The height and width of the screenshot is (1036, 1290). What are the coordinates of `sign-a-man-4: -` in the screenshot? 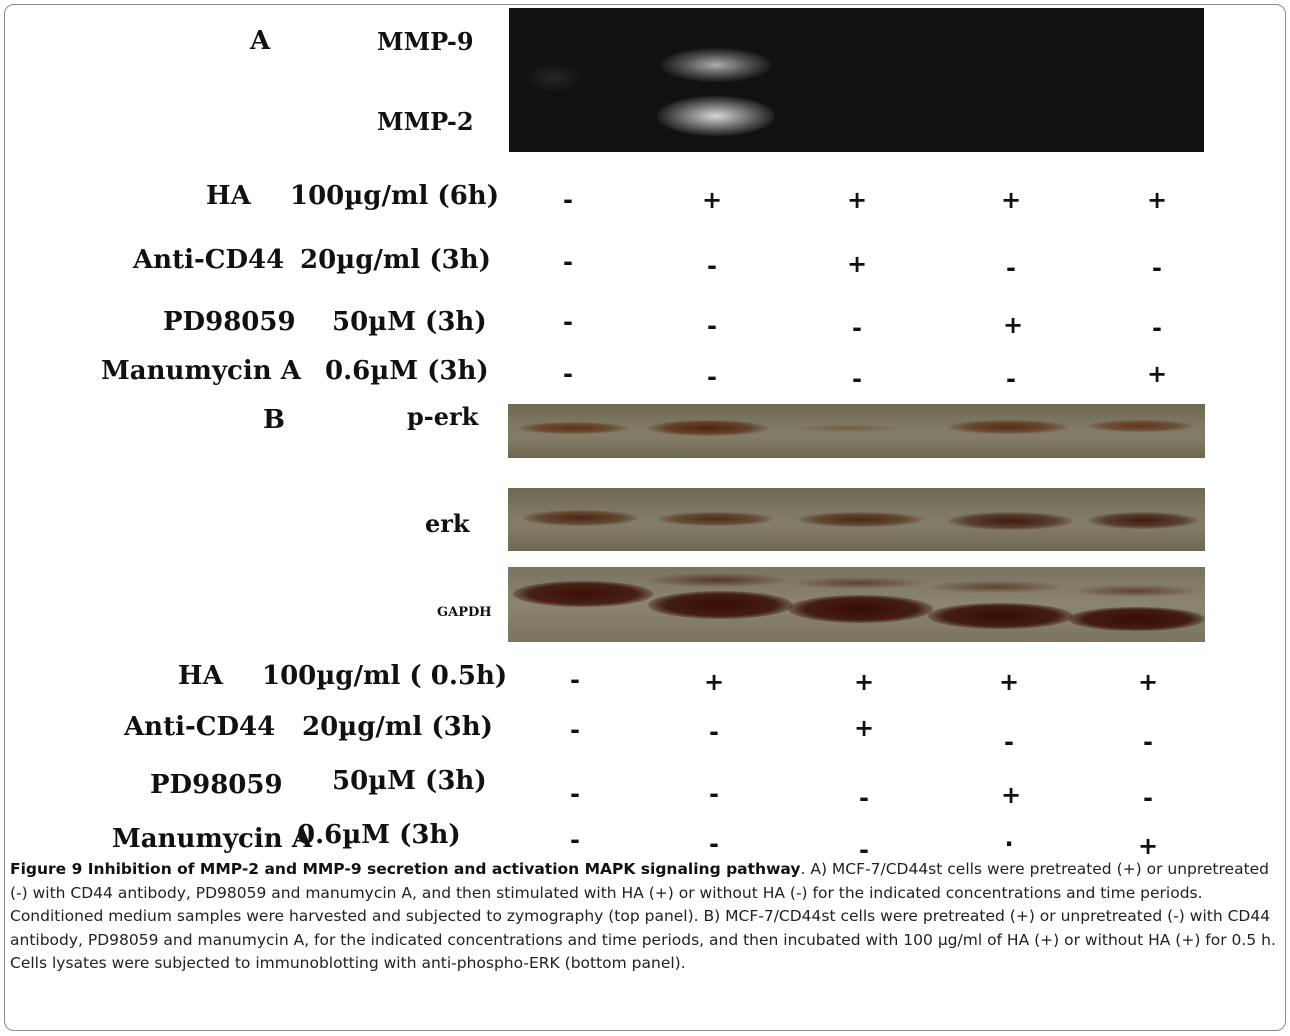 It's located at (1011, 379).